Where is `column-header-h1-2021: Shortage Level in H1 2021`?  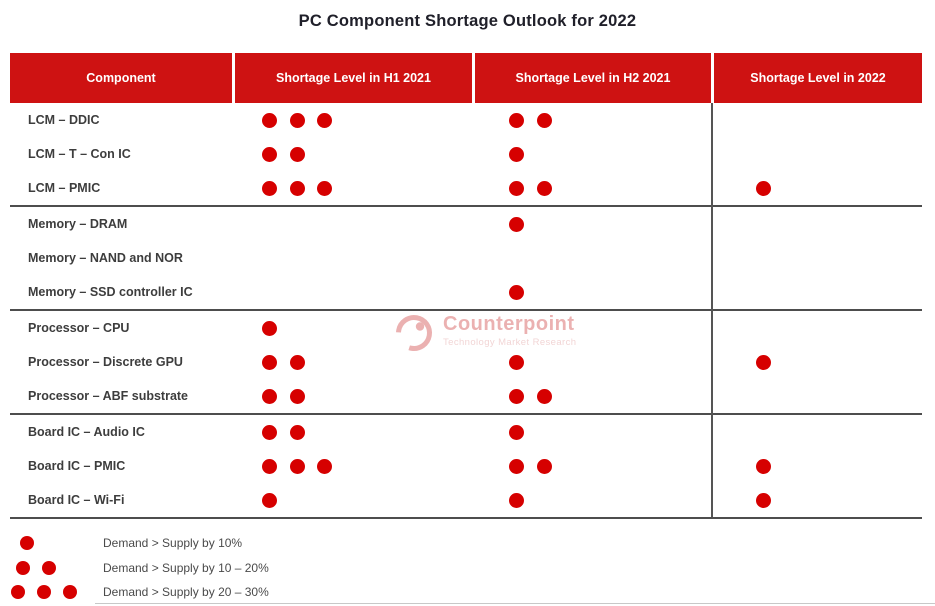
column-header-h1-2021: Shortage Level in H1 2021 is located at coordinates (352, 78).